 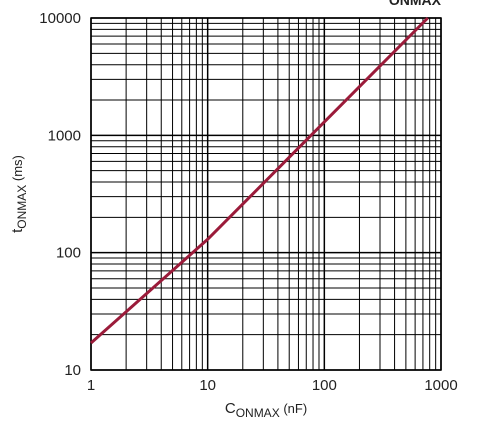 I want to click on y-axis-label: tONMAX (ms), so click(x=19, y=194).